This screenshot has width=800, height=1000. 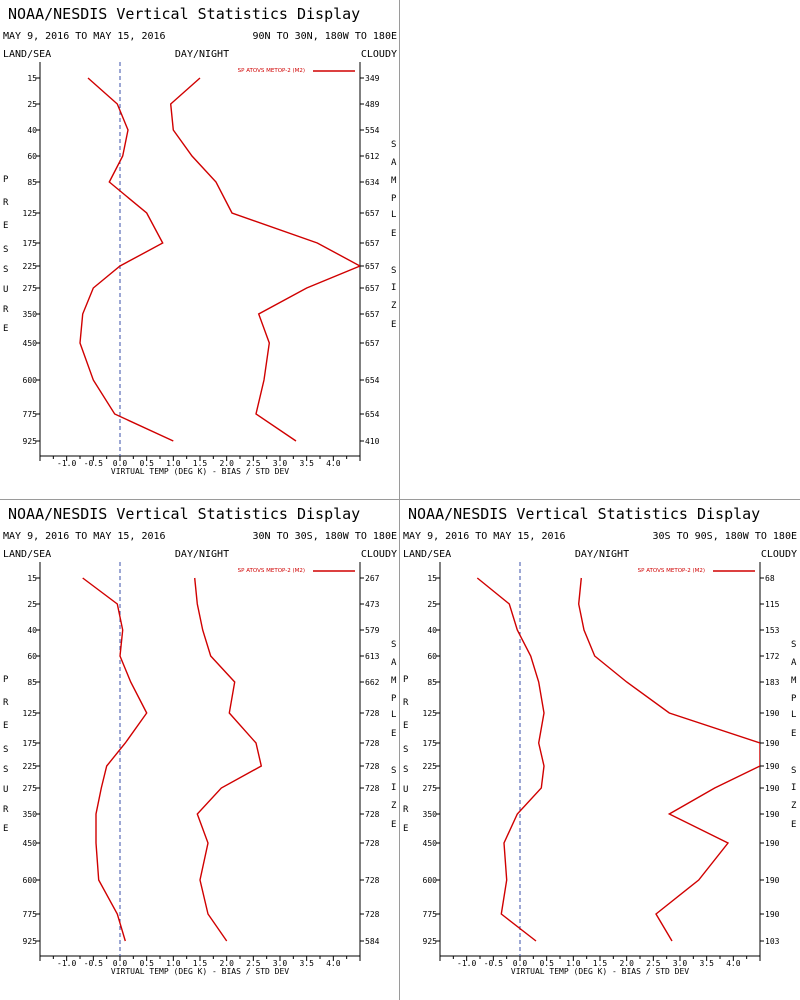 I want to click on region-label: 30S TO 90S, 180W TO 180E, so click(x=725, y=536).